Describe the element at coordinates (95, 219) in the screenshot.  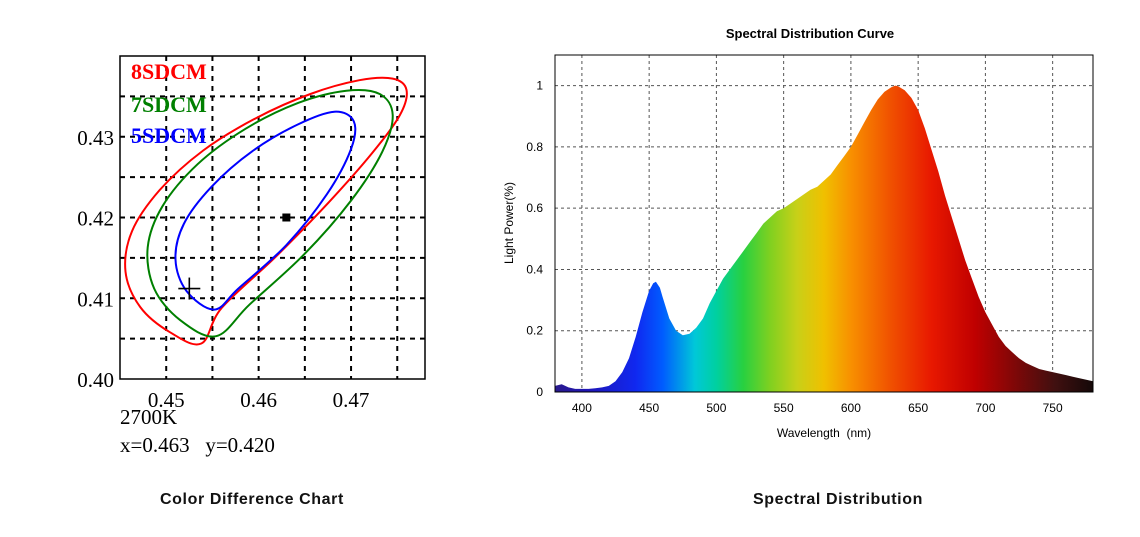
I see `cie-y-tick-label: 0.42` at that location.